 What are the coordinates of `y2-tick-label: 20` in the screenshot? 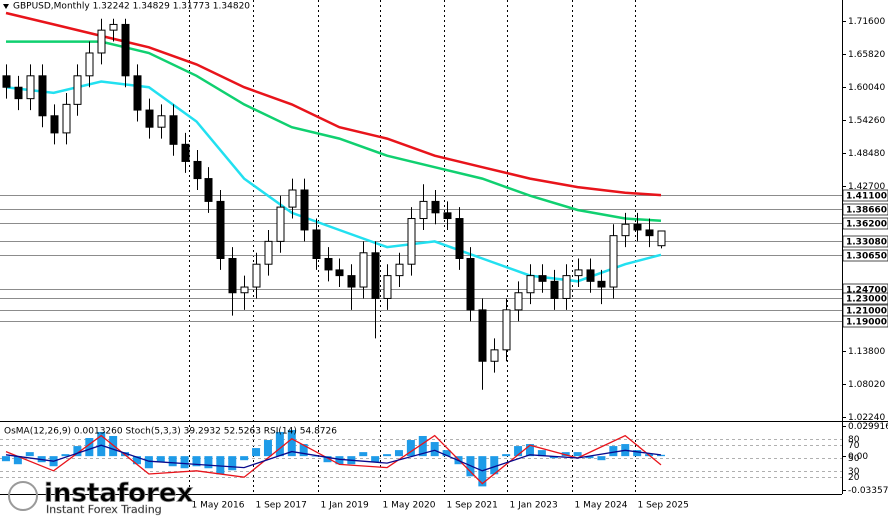 It's located at (854, 478).